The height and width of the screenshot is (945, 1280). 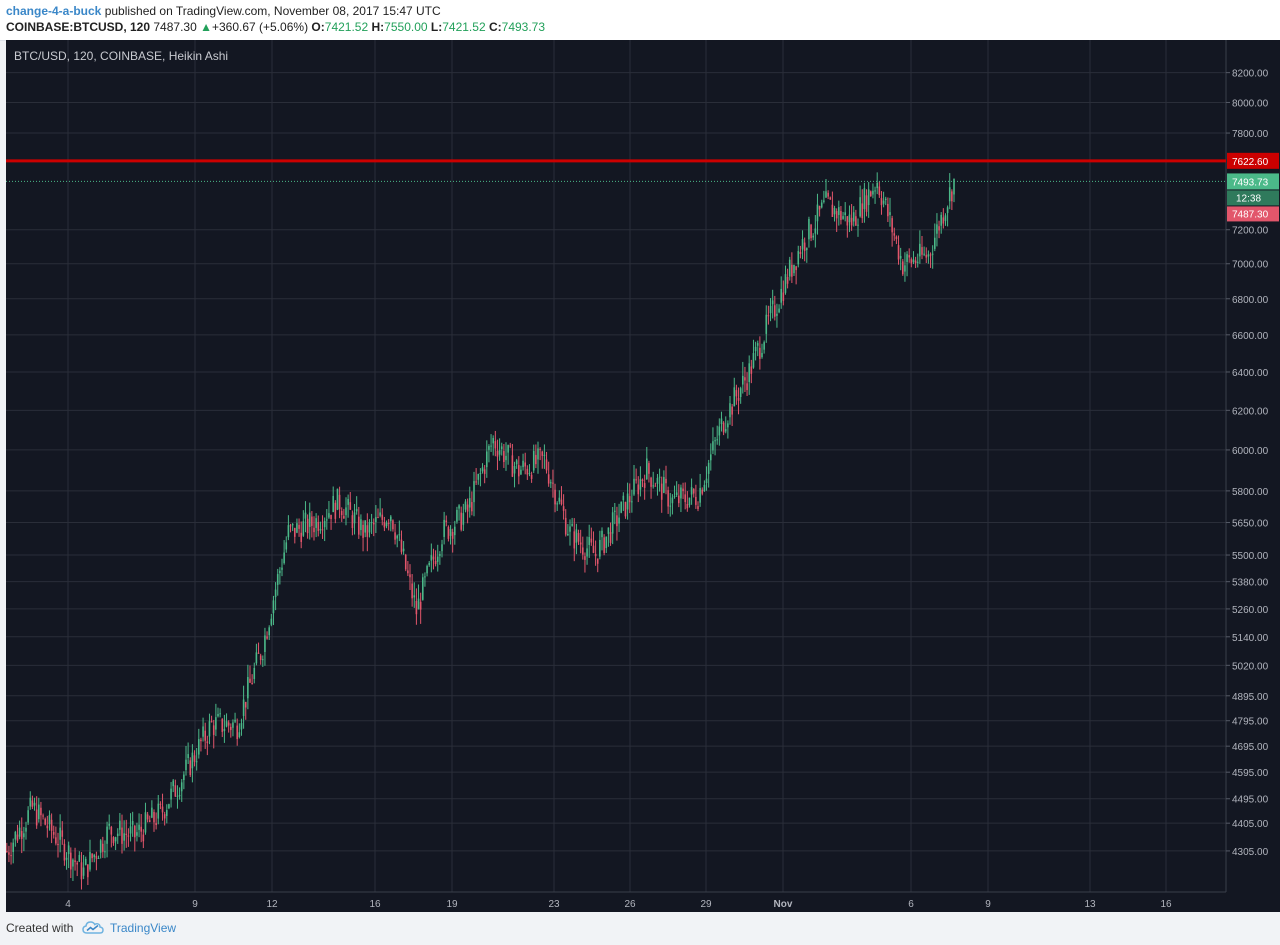 I want to click on price-levels: 7622.60 7493.73 12:38 7487.30, so click(x=642, y=187).